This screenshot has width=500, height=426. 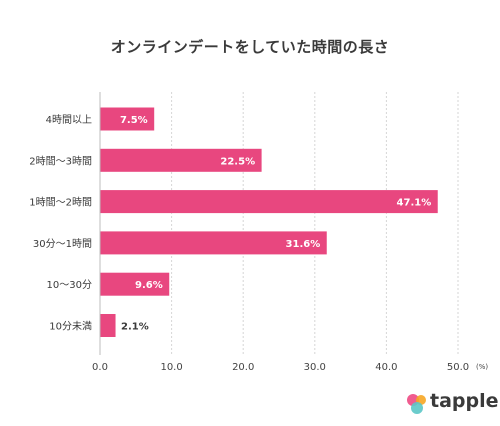 What do you see at coordinates (250, 47) in the screenshot?
I see `chart-title: オンラインデートをしていた時間の長さ` at bounding box center [250, 47].